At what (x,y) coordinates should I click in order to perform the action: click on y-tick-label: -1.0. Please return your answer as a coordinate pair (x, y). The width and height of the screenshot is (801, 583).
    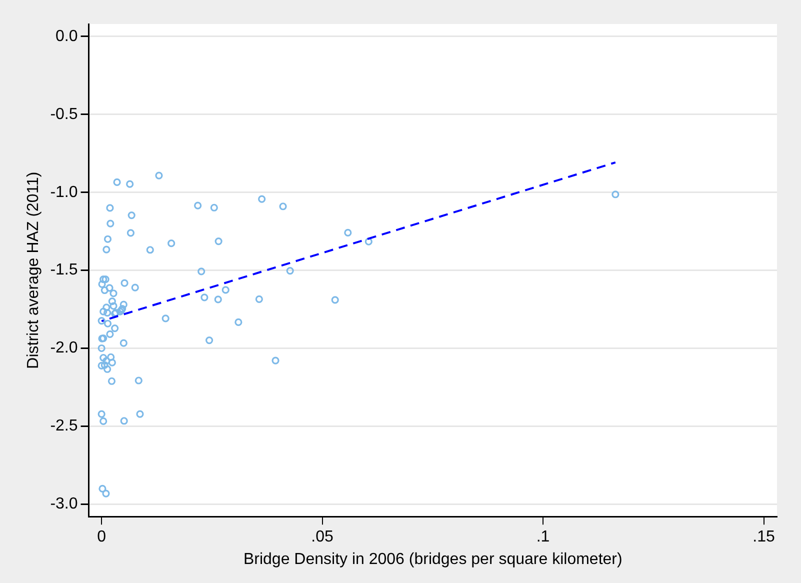
    Looking at the image, I should click on (64, 192).